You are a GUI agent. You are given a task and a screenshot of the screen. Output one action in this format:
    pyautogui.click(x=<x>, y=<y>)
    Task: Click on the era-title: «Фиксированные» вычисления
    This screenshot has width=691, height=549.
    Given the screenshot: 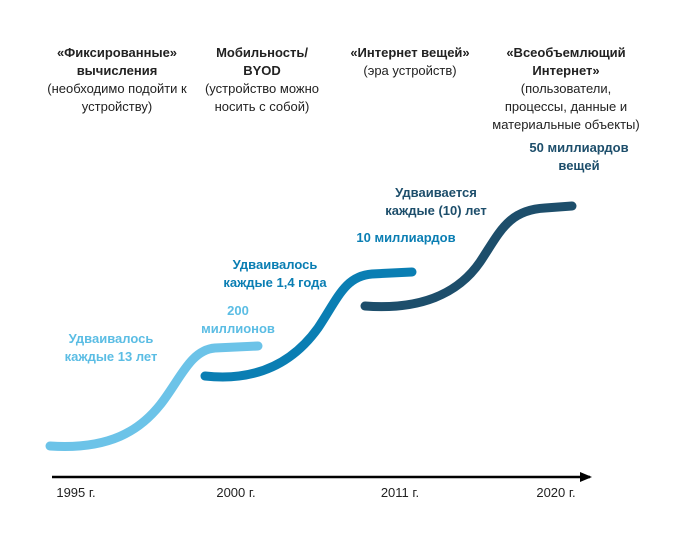 What is the action you would take?
    pyautogui.click(x=117, y=61)
    